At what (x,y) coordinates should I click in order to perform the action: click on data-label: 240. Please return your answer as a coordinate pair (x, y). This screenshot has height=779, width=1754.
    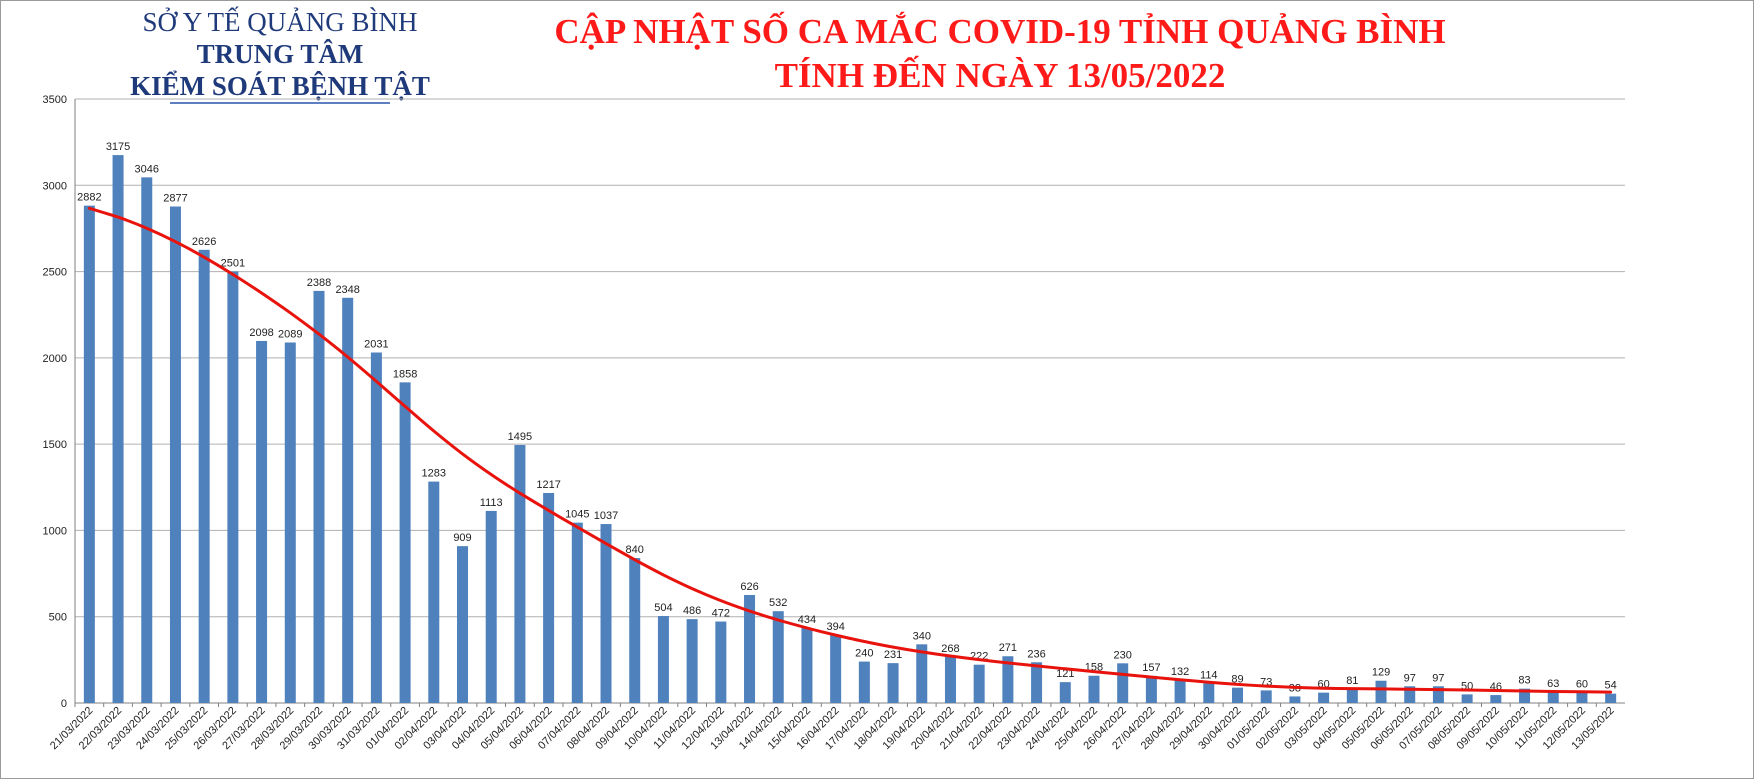
    Looking at the image, I should click on (864, 654).